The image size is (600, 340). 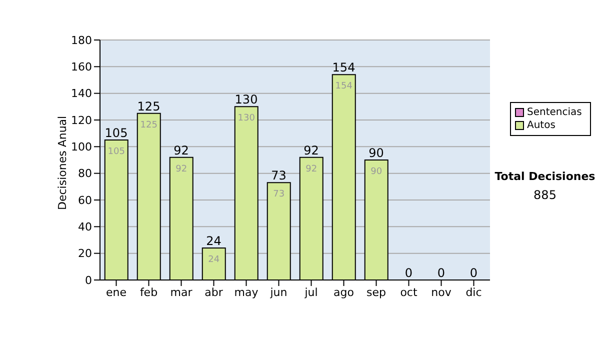 What do you see at coordinates (85, 253) in the screenshot?
I see `y-tick-label: 20` at bounding box center [85, 253].